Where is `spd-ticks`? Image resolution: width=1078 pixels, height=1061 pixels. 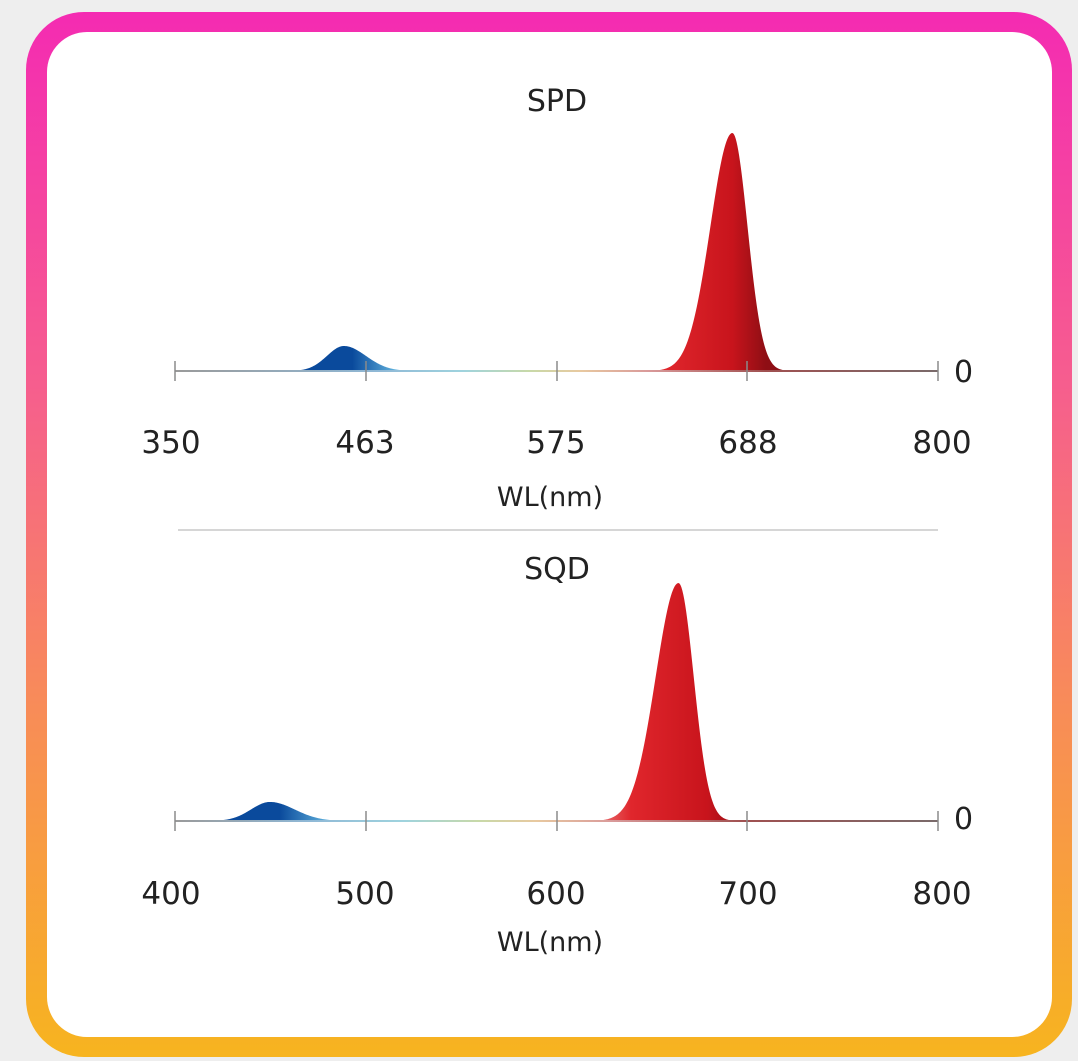
spd-ticks is located at coordinates (556, 371).